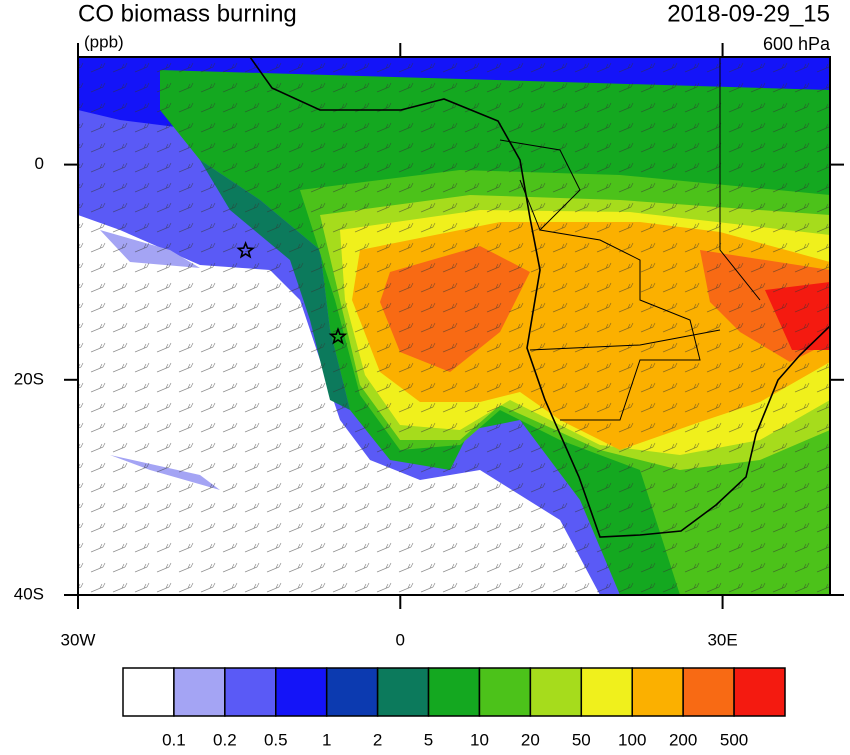  What do you see at coordinates (39, 163) in the screenshot?
I see `y-tick-label: 0` at bounding box center [39, 163].